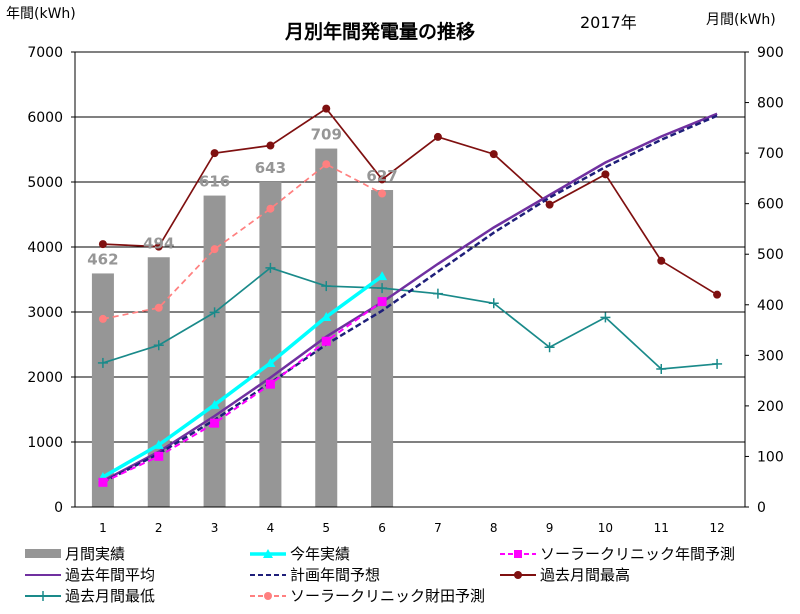 This screenshot has width=800, height=614. Describe the element at coordinates (550, 528) in the screenshot. I see `x-tick-label: 9` at that location.